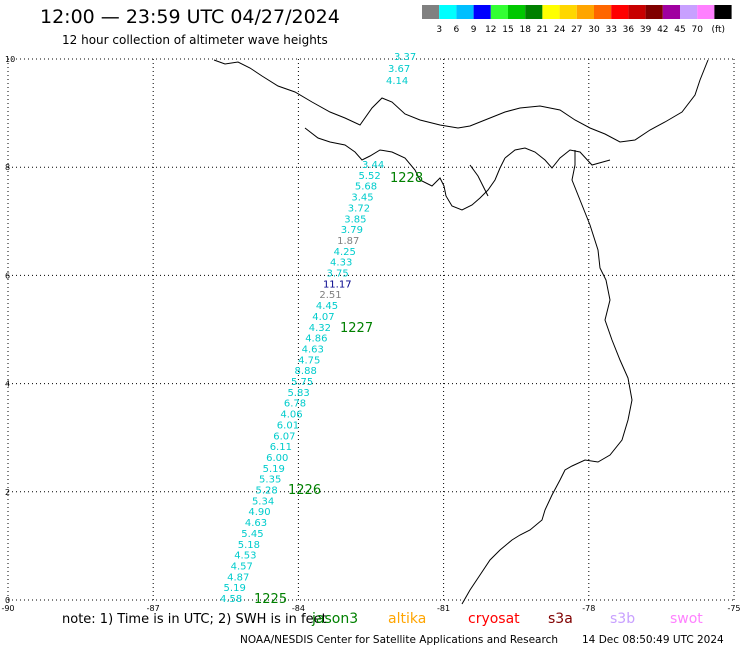 The image size is (740, 650). What do you see at coordinates (362, 198) in the screenshot?
I see `swh-value: 3.45` at bounding box center [362, 198].